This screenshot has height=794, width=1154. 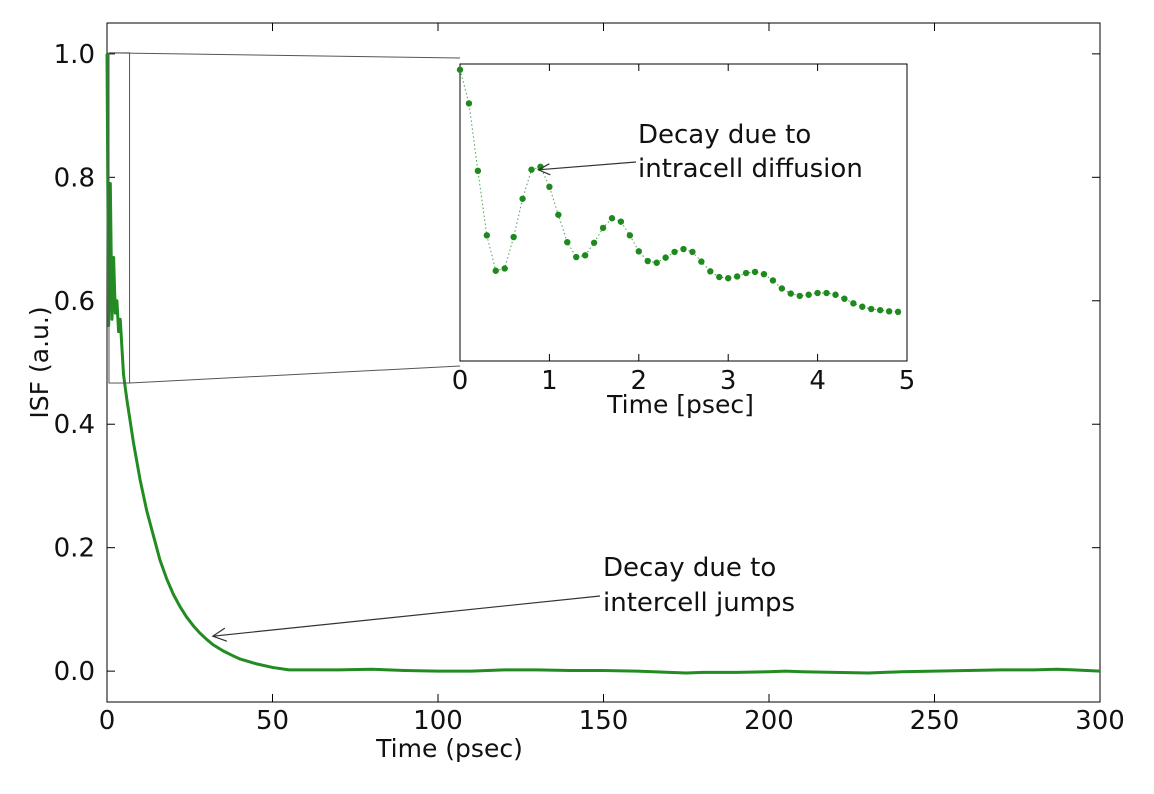 What do you see at coordinates (817, 381) in the screenshot?
I see `inset-x-tick-label: 4` at bounding box center [817, 381].